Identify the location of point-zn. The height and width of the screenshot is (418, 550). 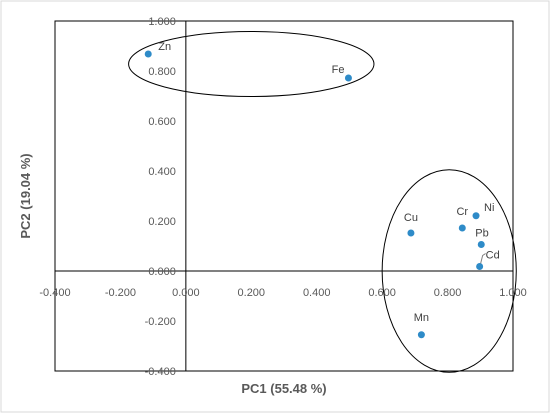
(148, 54).